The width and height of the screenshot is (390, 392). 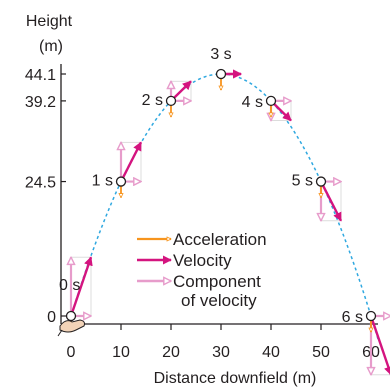 What do you see at coordinates (49, 21) in the screenshot?
I see `y-axis-title-line-1: Height` at bounding box center [49, 21].